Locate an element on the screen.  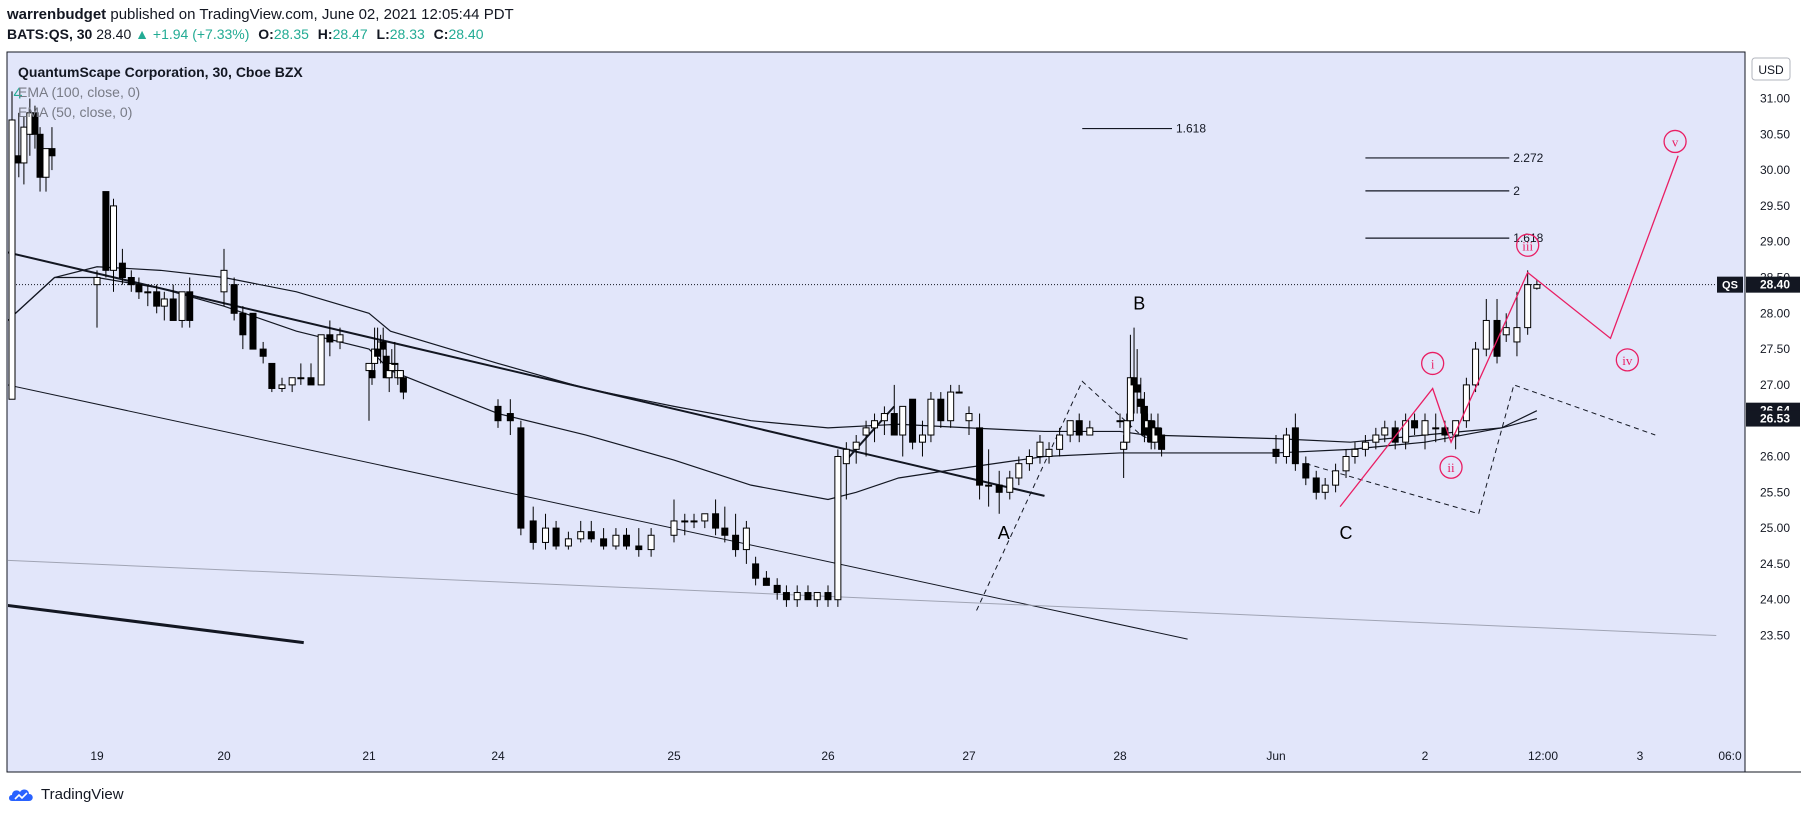
wave-label: 4 is located at coordinates (17, 94).